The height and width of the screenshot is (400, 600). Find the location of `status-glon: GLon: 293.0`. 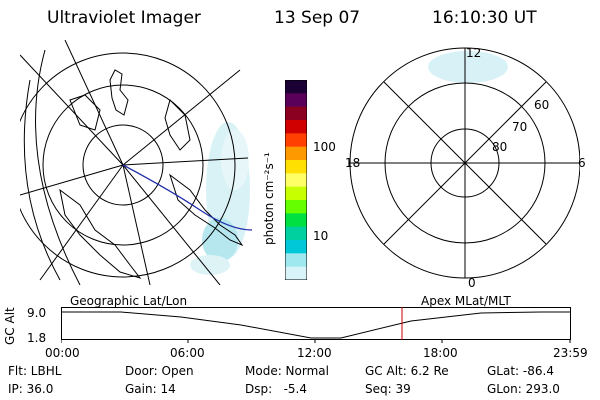

status-glon: GLon: 293.0 is located at coordinates (523, 389).